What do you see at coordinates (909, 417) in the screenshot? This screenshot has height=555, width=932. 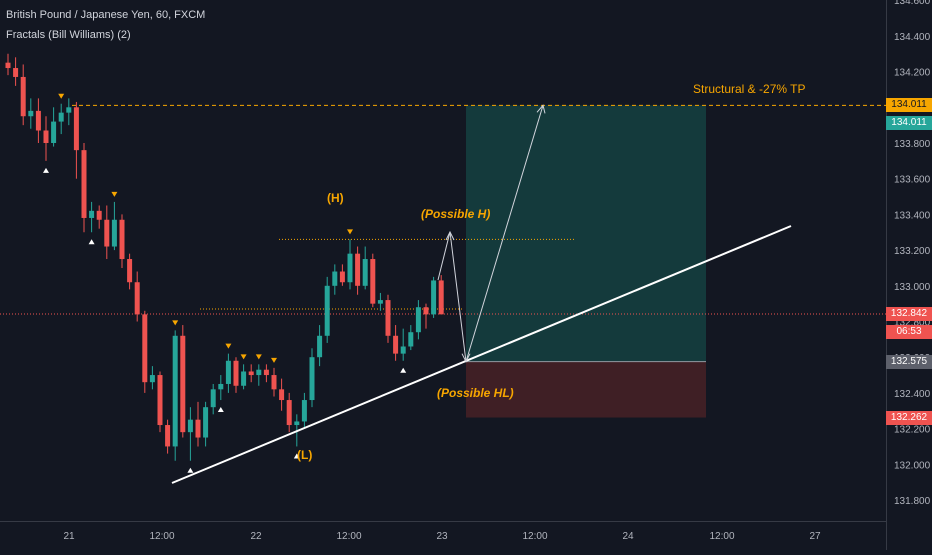 I see `price-tag: 132.262` at bounding box center [909, 417].